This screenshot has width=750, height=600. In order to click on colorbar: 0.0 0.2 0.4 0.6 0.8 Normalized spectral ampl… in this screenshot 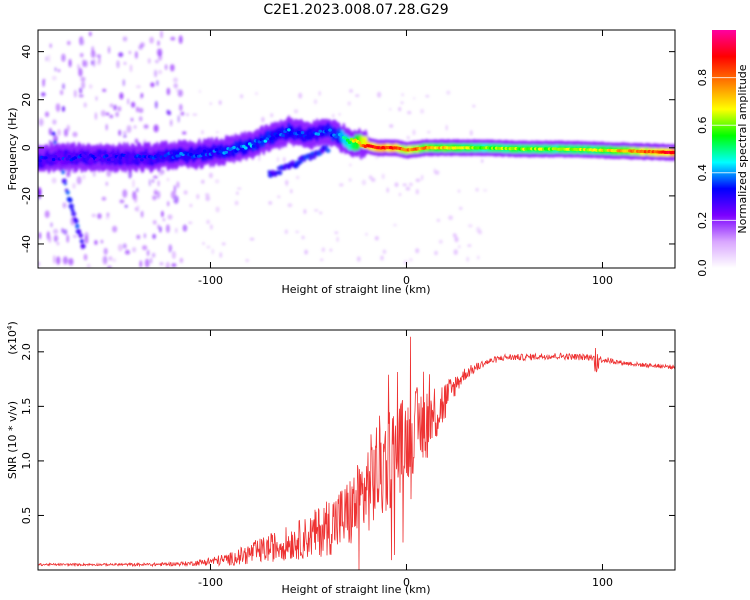, I will do `click(722, 153)`.